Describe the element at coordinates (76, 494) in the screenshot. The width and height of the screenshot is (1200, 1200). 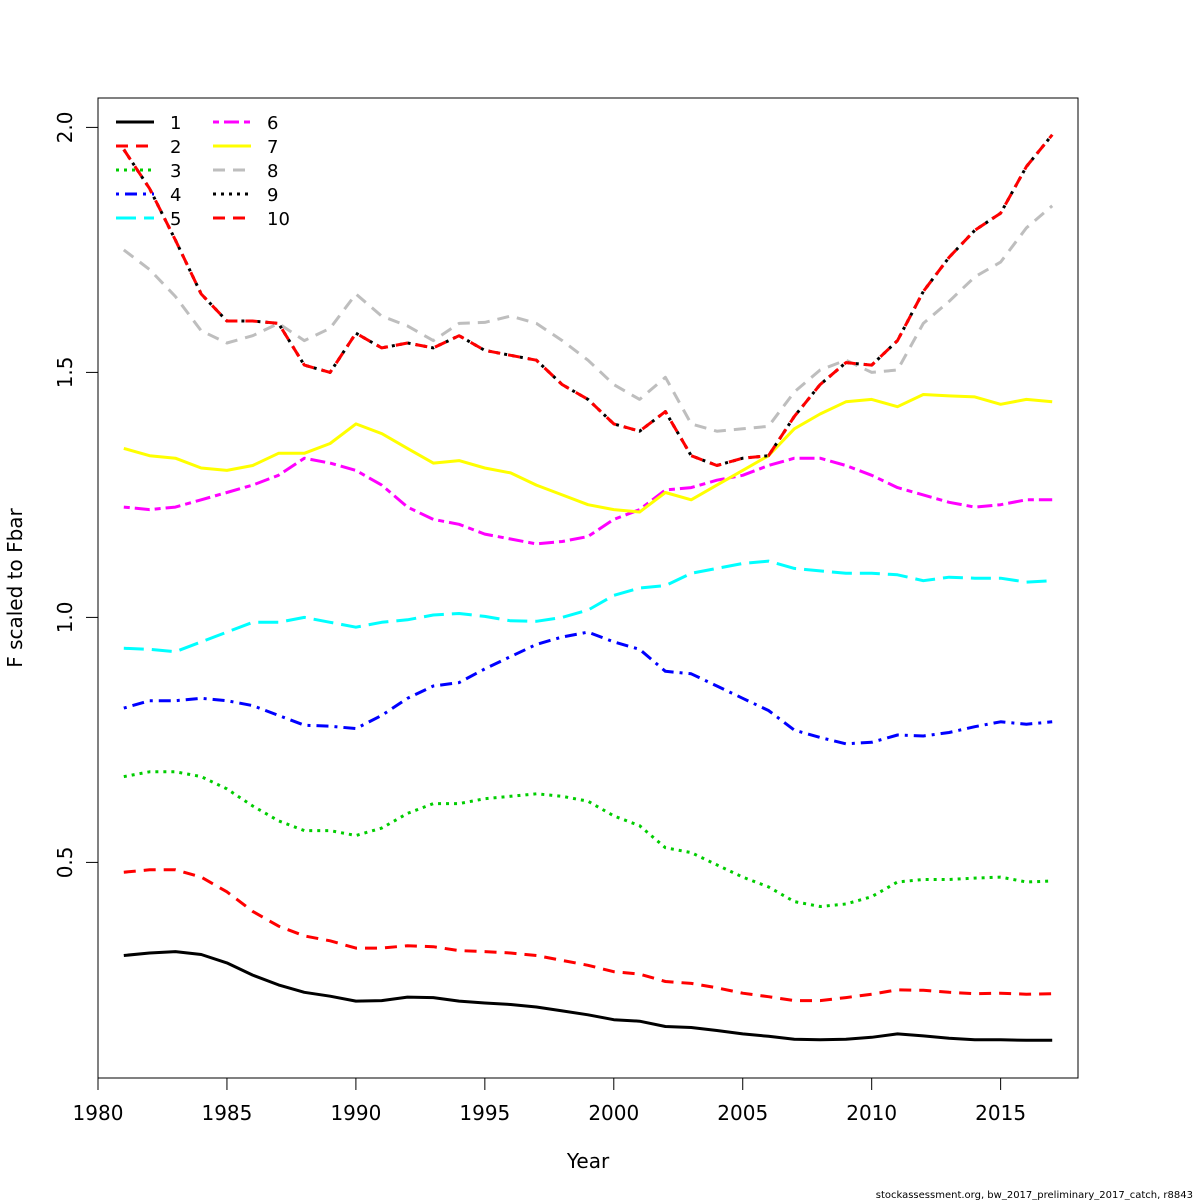
I see `y-axis: 0.5 1.0 1.5 2.0` at that location.